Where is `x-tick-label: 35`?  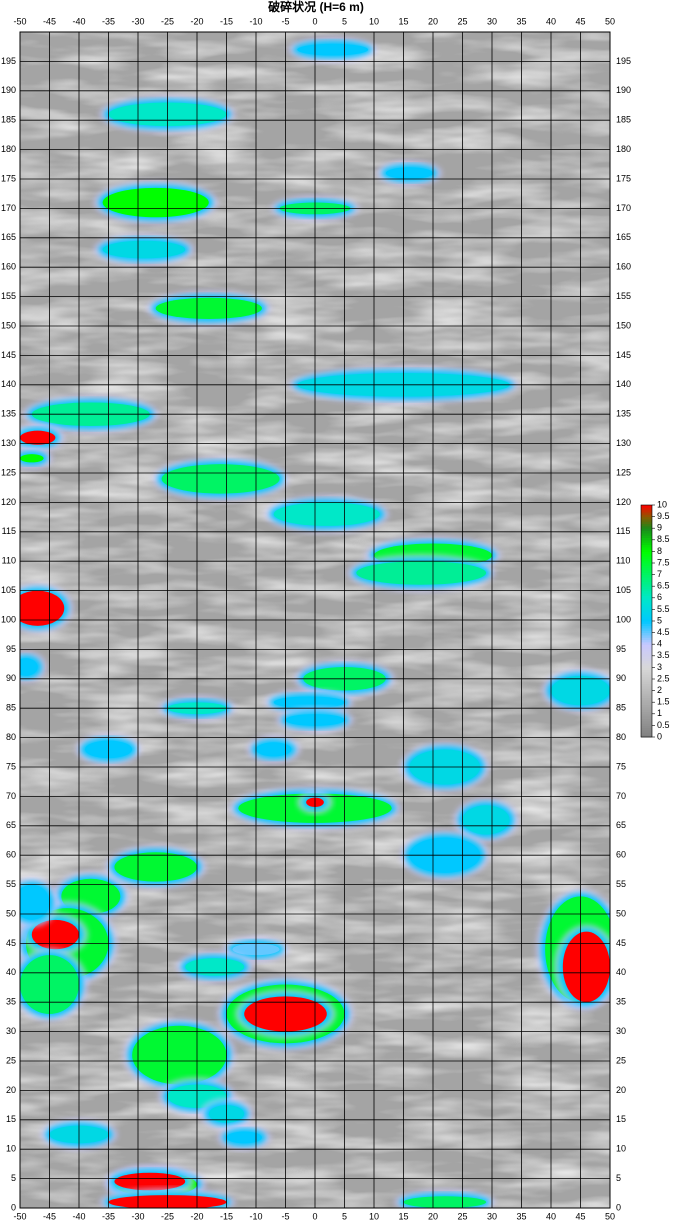
x-tick-label: 35 is located at coordinates (521, 21).